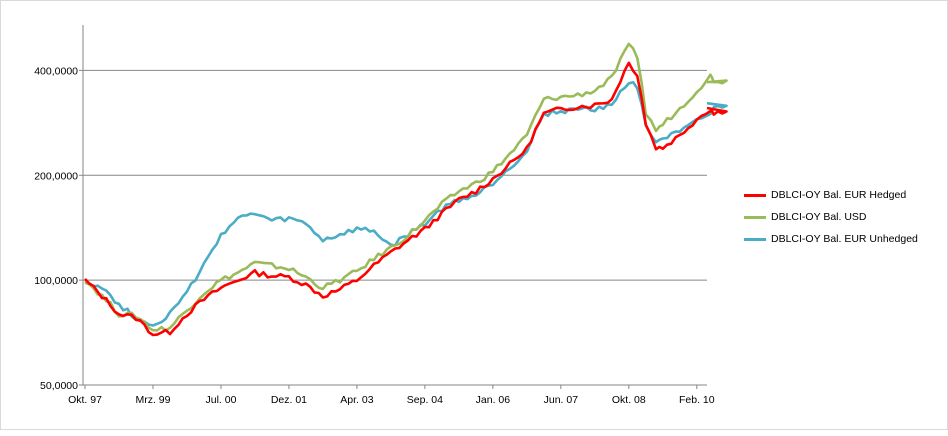 The height and width of the screenshot is (436, 948). What do you see at coordinates (844, 239) in the screenshot?
I see `legend-label-eur-unhedged: DBLCI-OY Bal. EUR Unhedged` at bounding box center [844, 239].